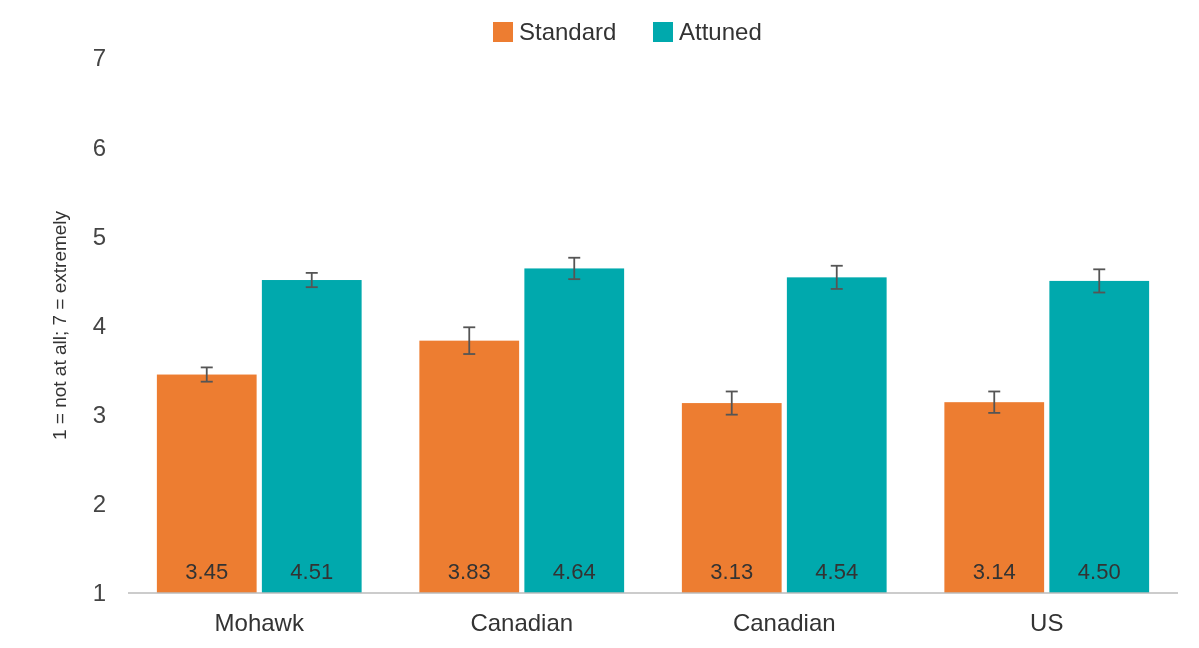  I want to click on data-label: 4.64, so click(574, 571).